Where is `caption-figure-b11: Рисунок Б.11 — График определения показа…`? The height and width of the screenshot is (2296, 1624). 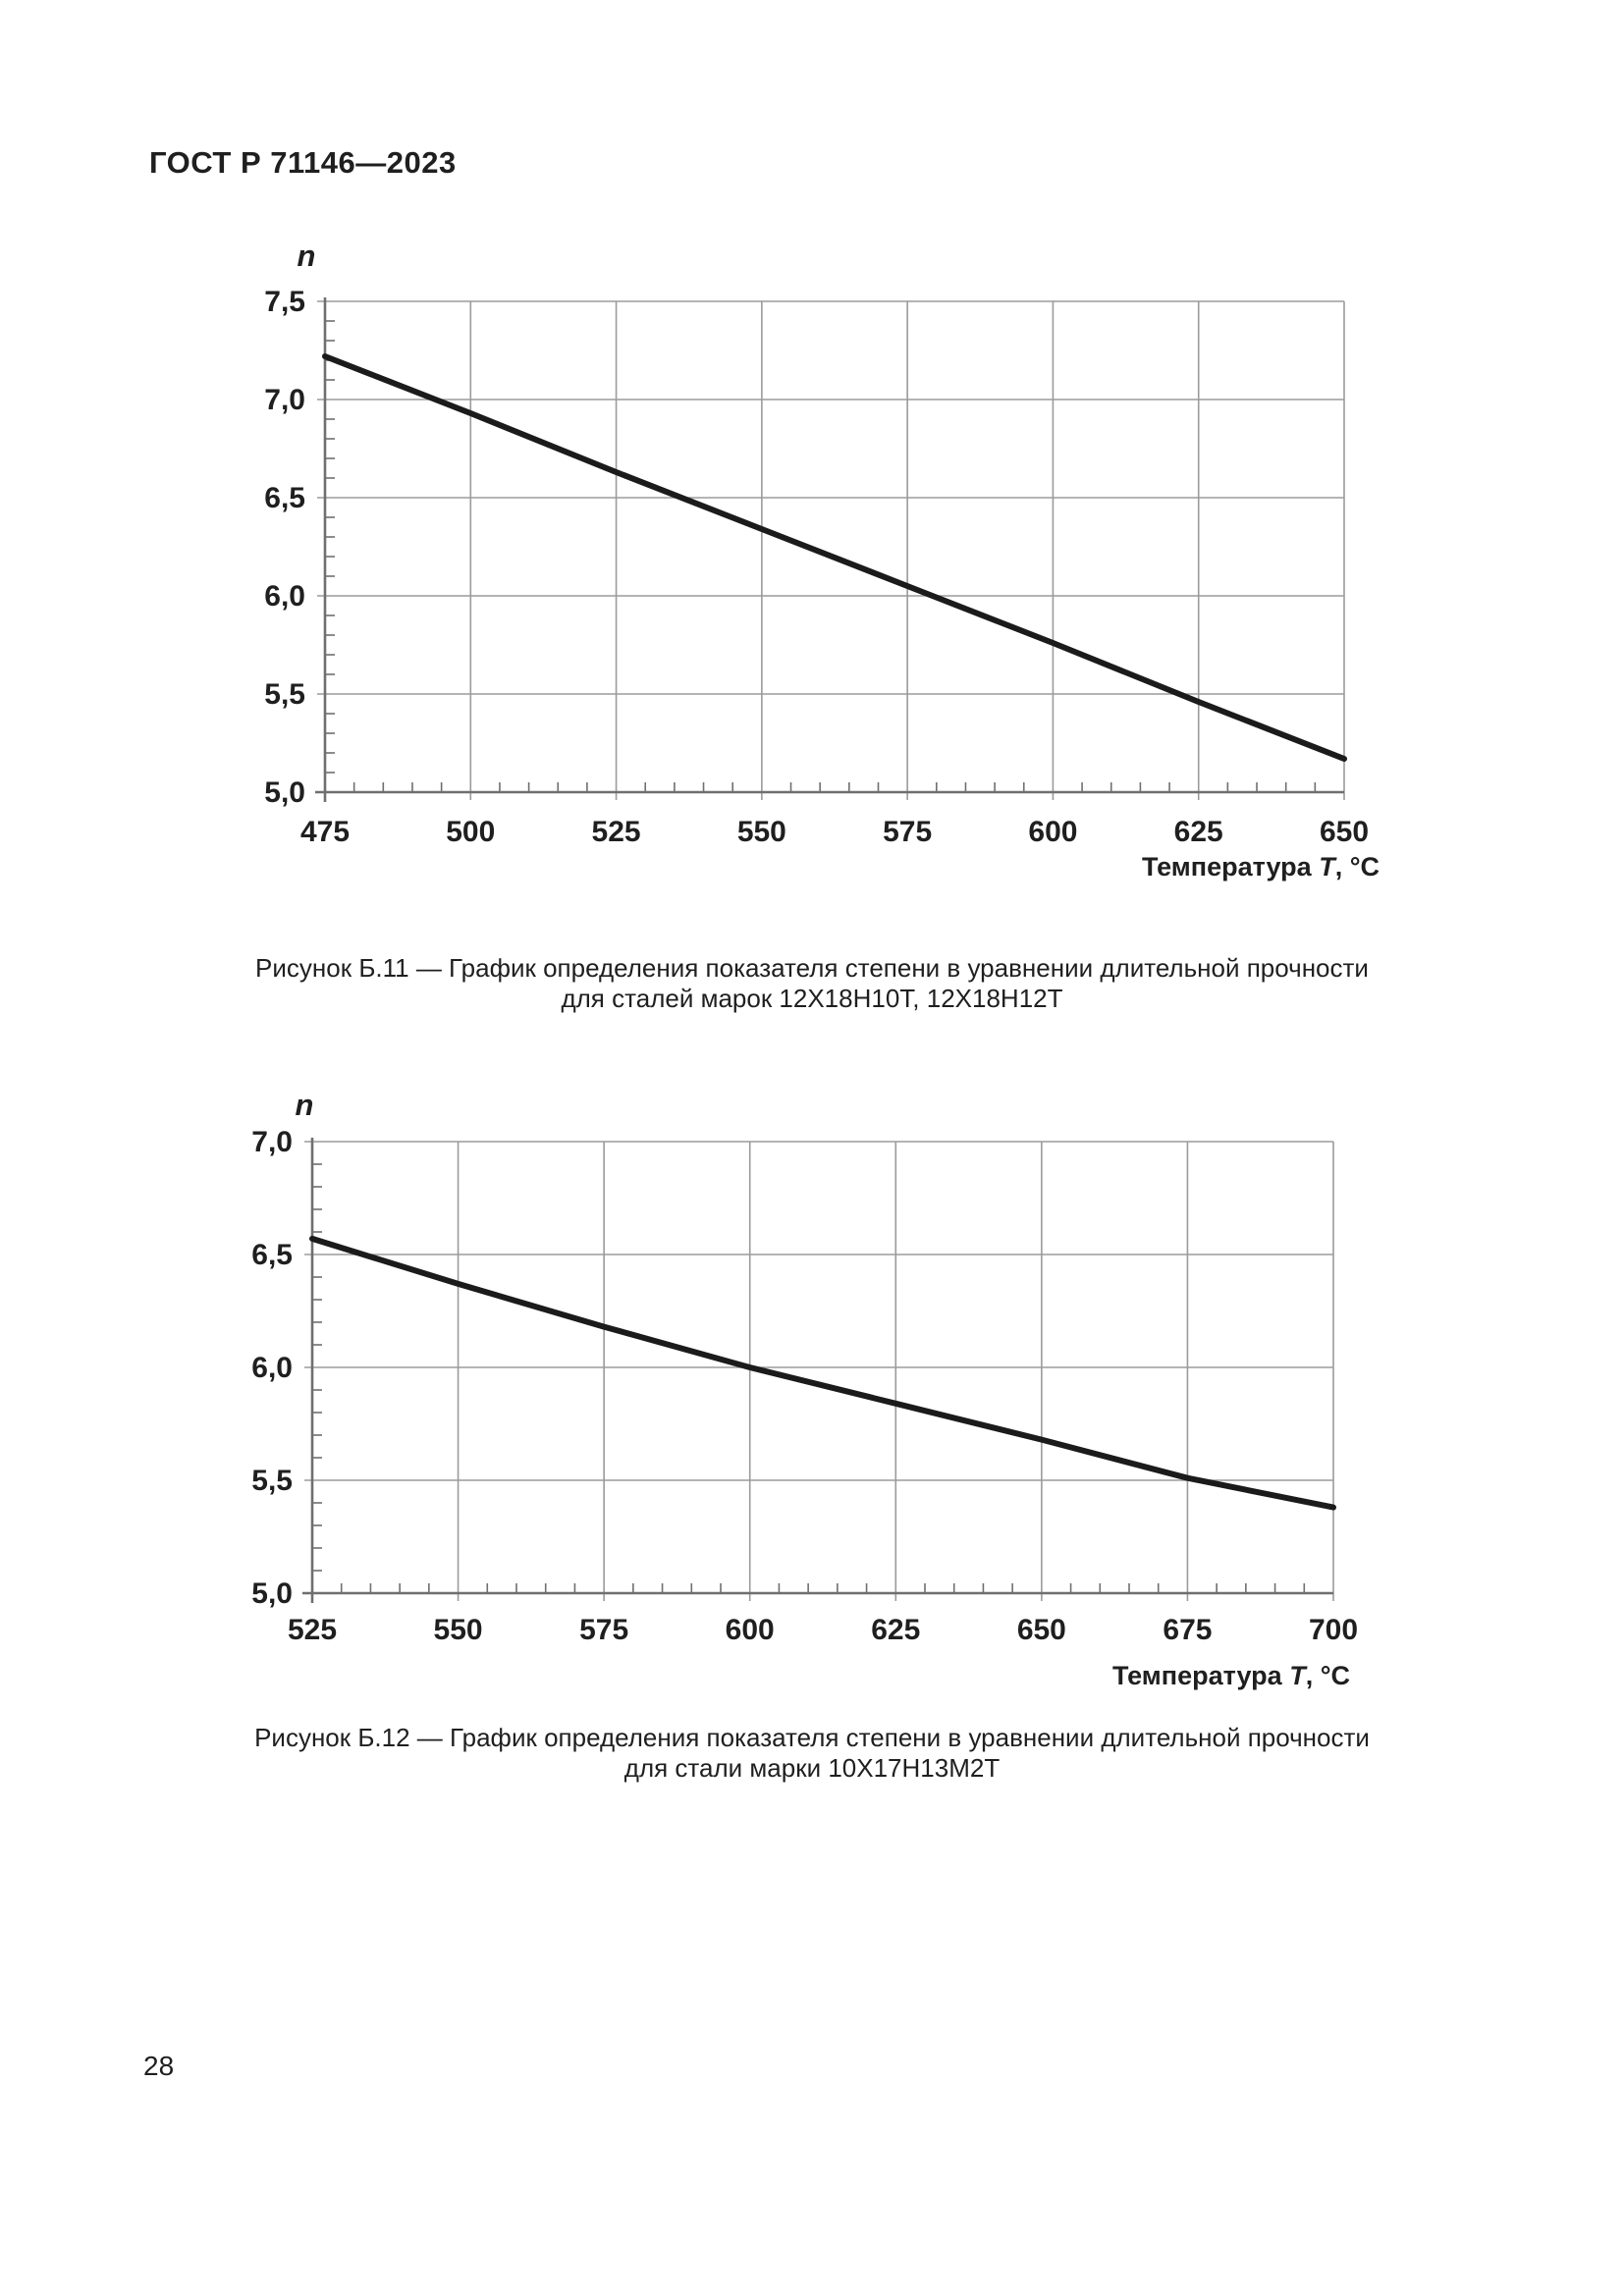 caption-figure-b11: Рисунок Б.11 — График определения показа… is located at coordinates (812, 984).